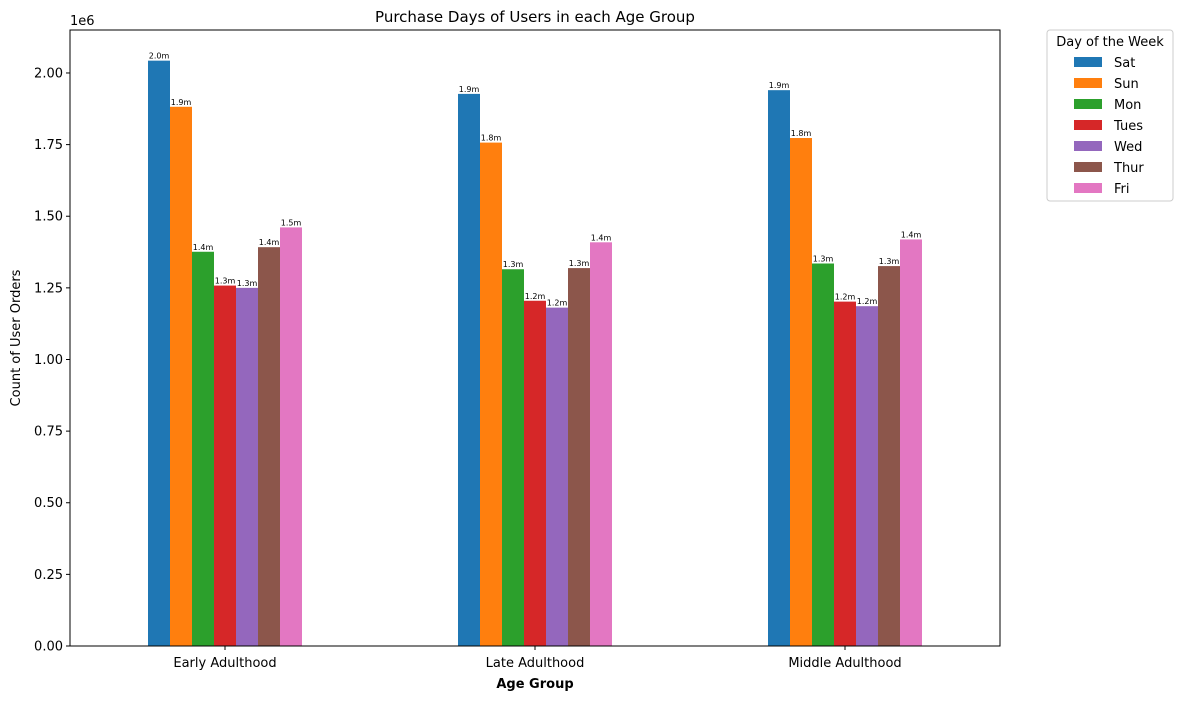 Image resolution: width=1182 pixels, height=703 pixels. I want to click on x-tick-label: Middle Adulthood, so click(844, 663).